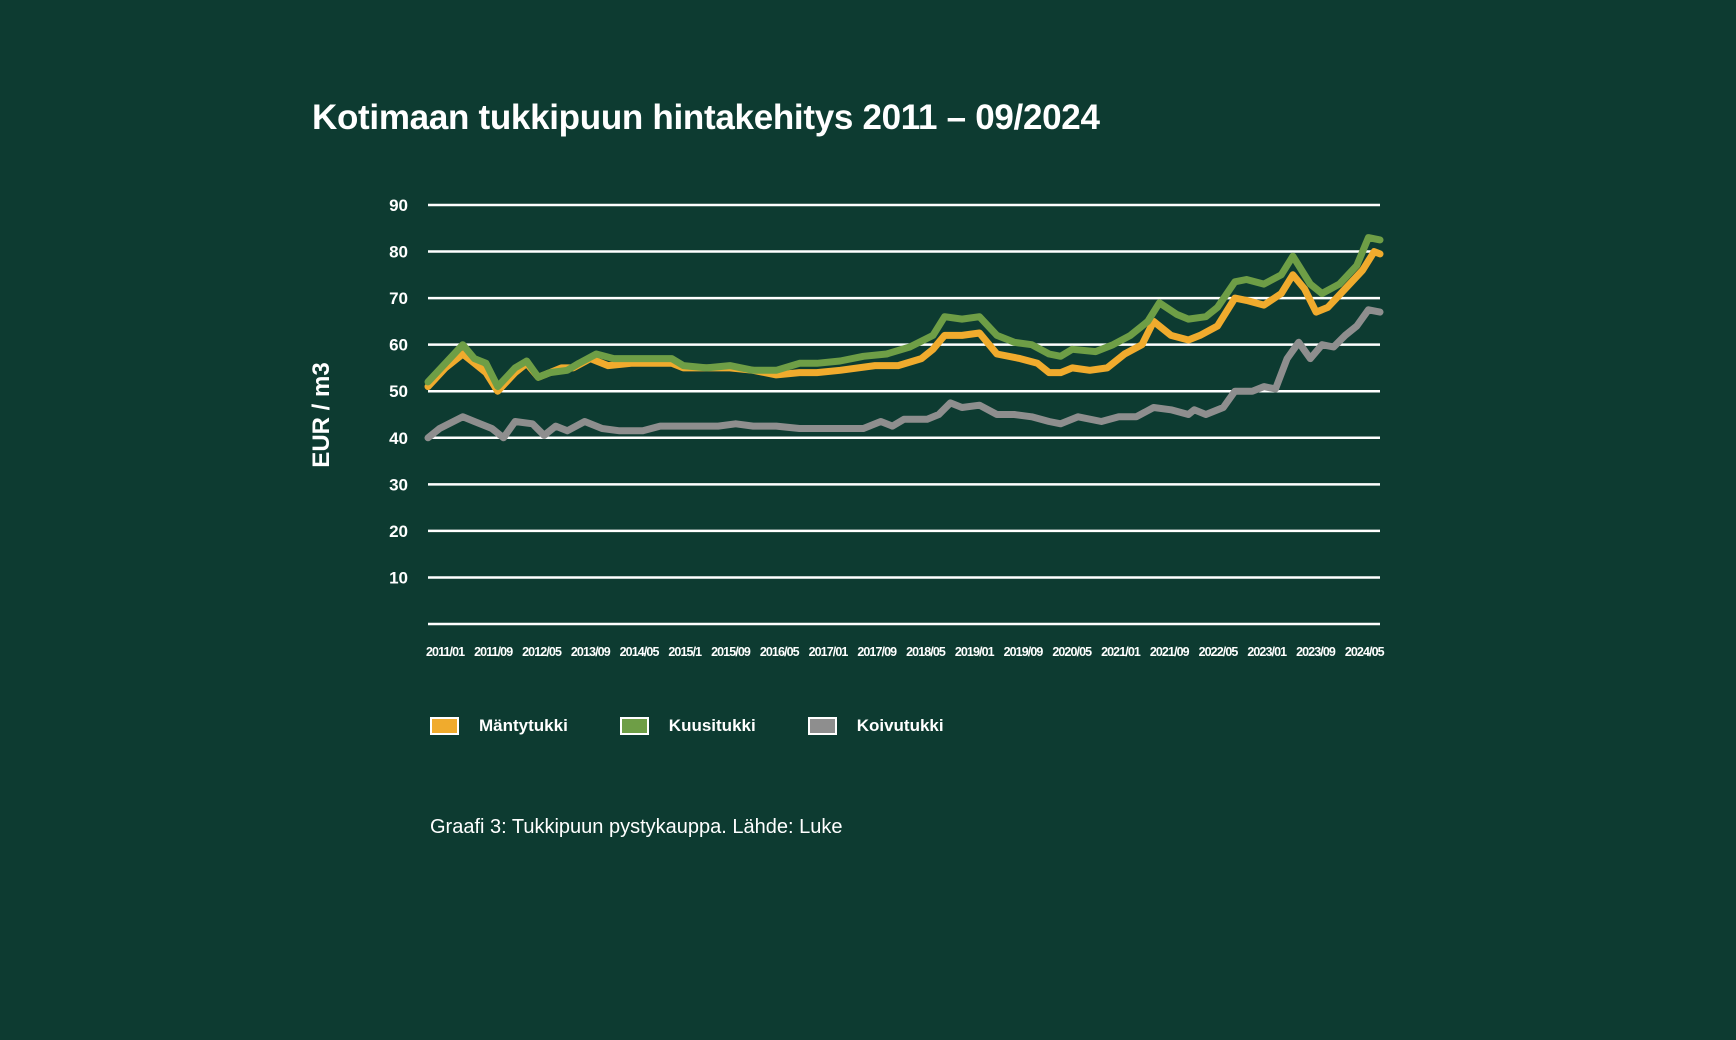 This screenshot has width=1736, height=1040. I want to click on x-tick-label: 2011/01, so click(445, 652).